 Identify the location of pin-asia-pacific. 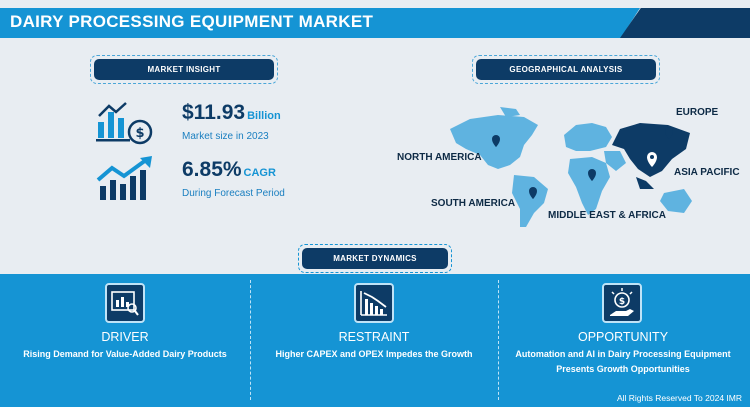
(652, 159).